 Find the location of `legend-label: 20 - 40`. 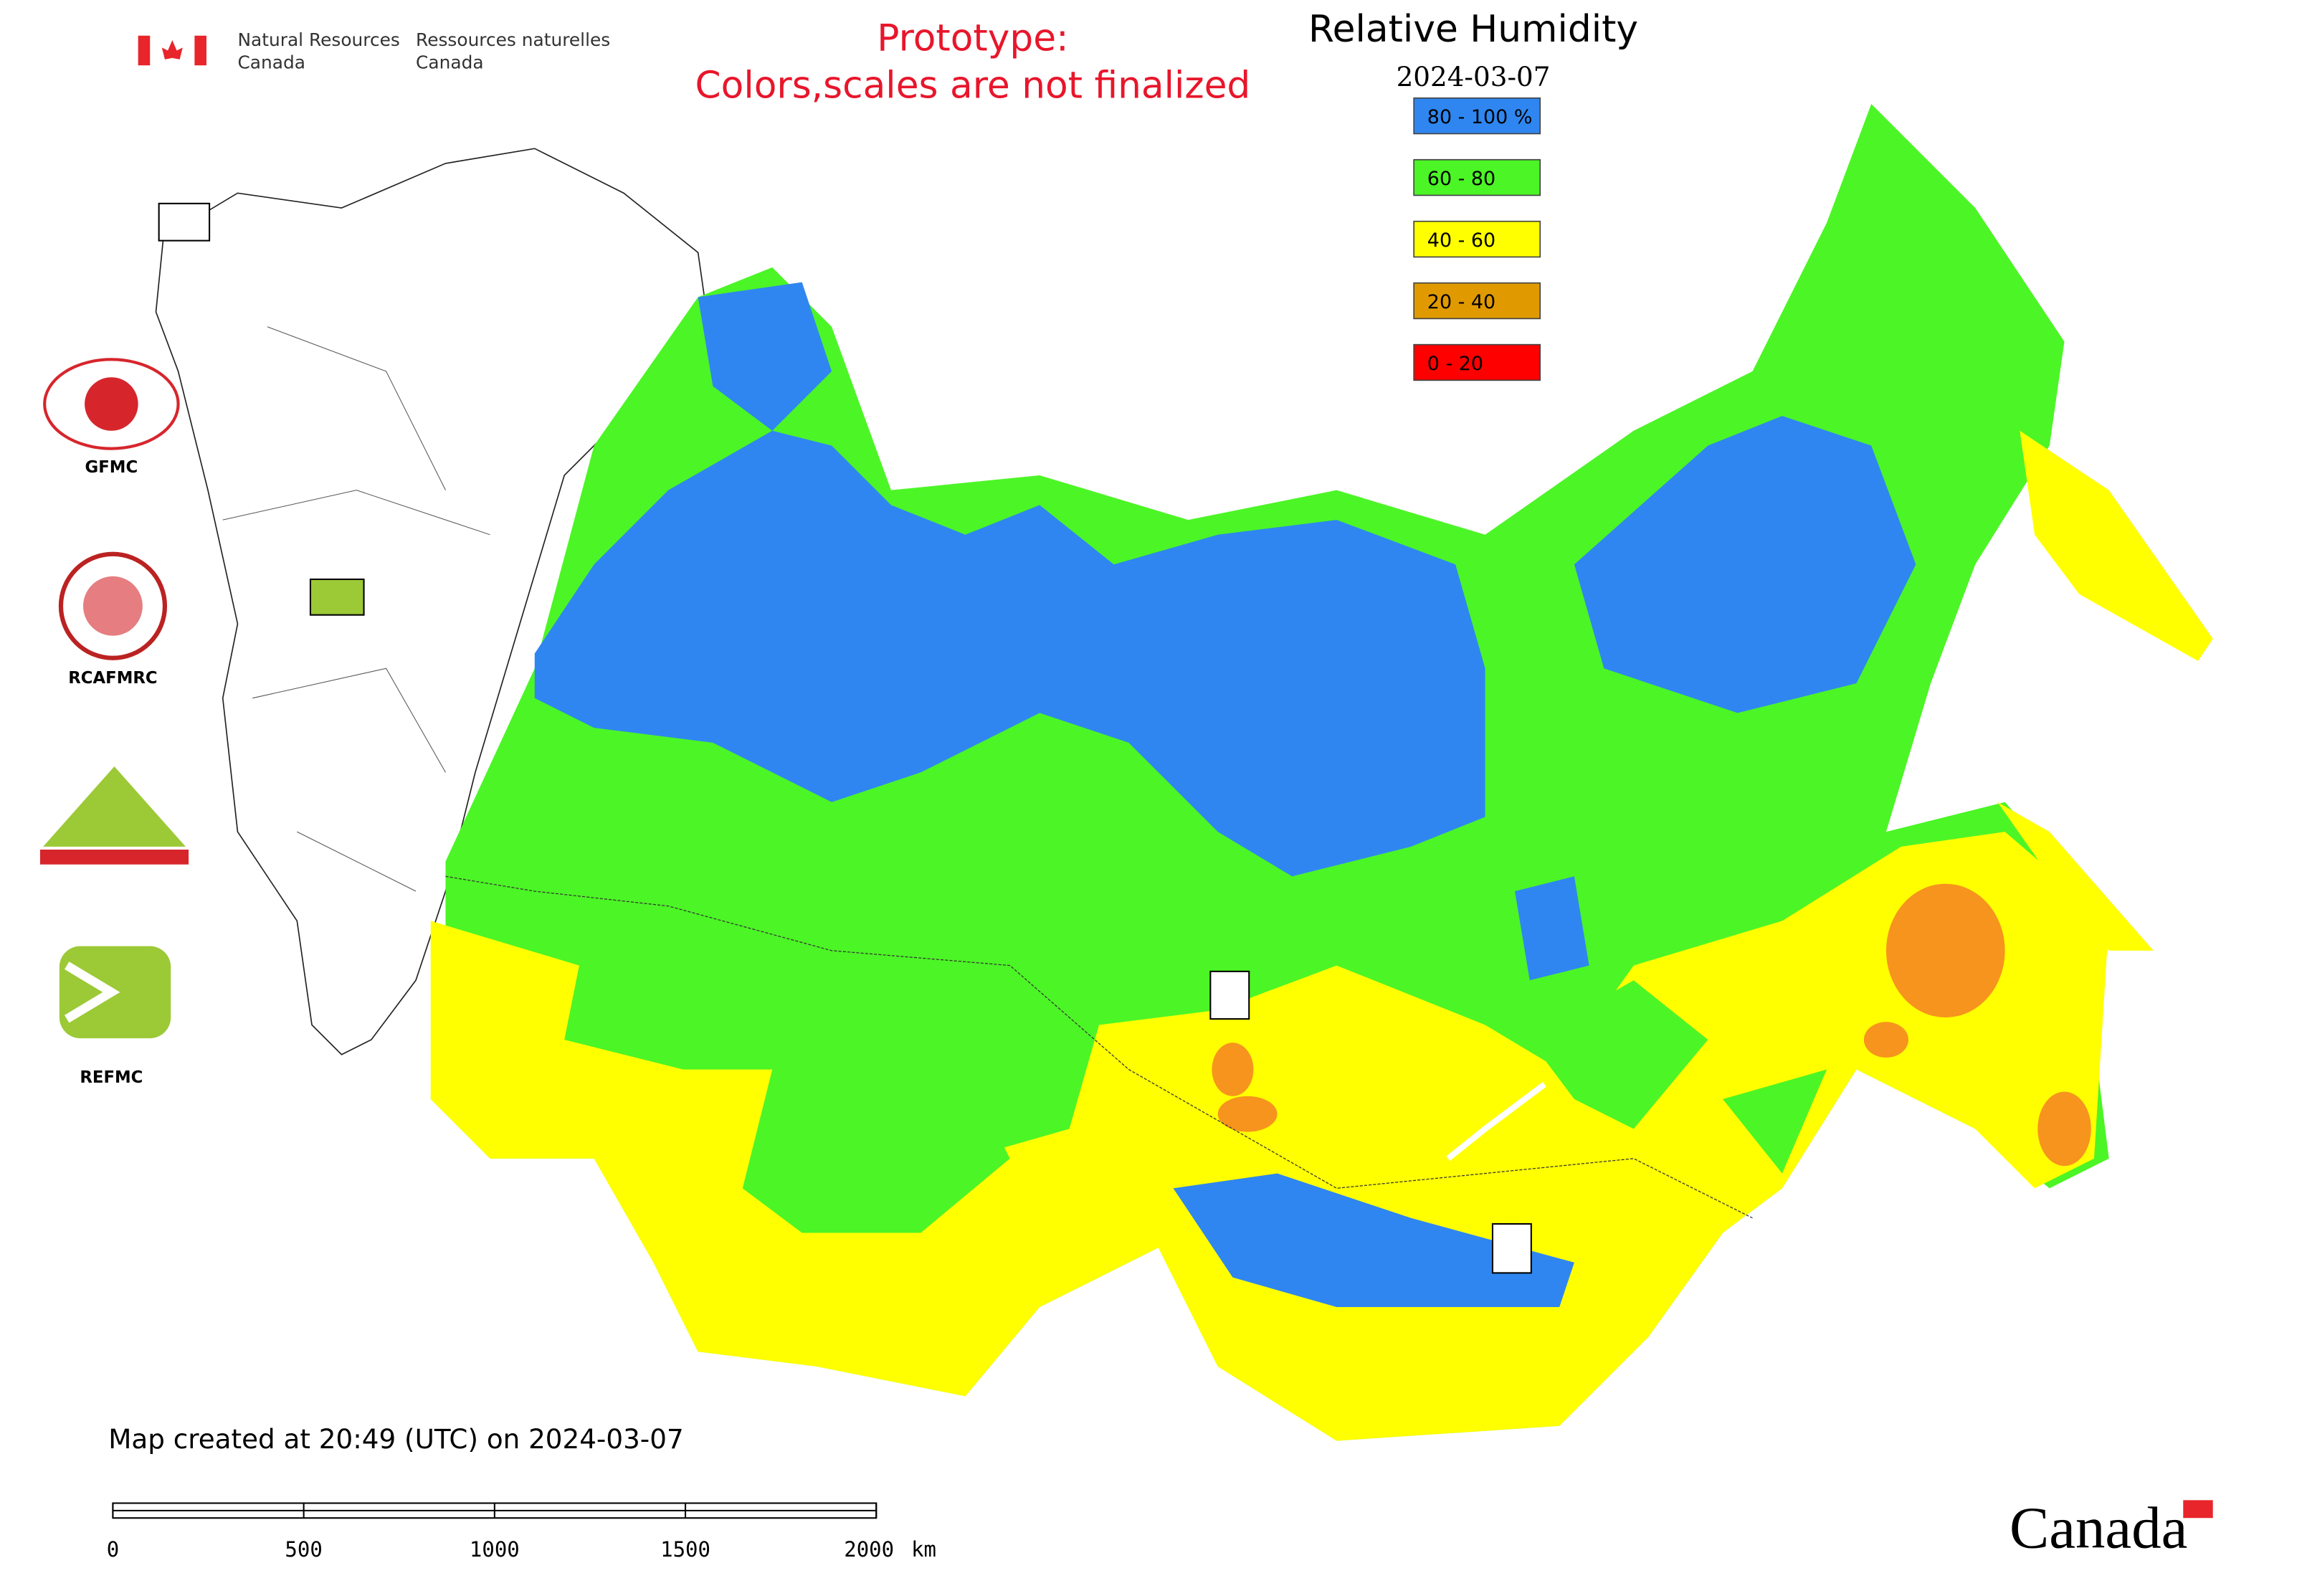

legend-label: 20 - 40 is located at coordinates (1461, 302).